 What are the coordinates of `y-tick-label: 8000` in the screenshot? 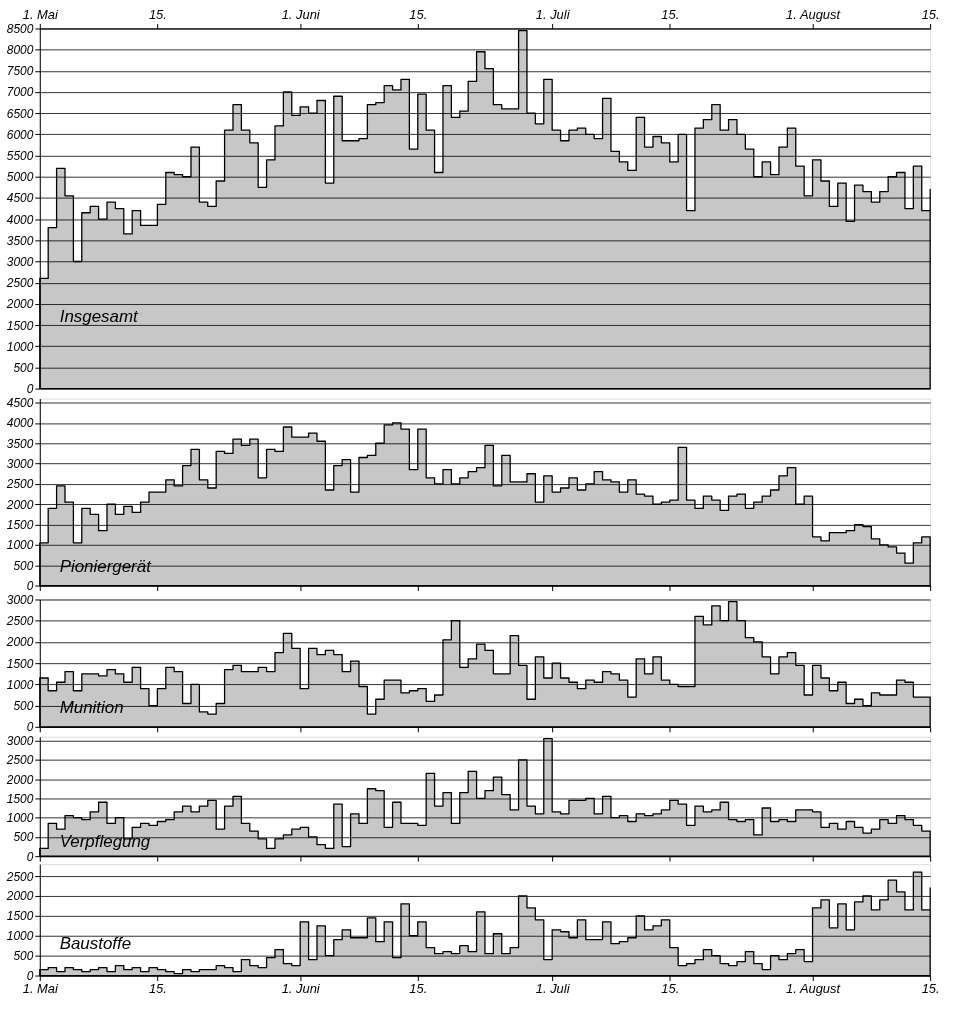 It's located at (20, 50).